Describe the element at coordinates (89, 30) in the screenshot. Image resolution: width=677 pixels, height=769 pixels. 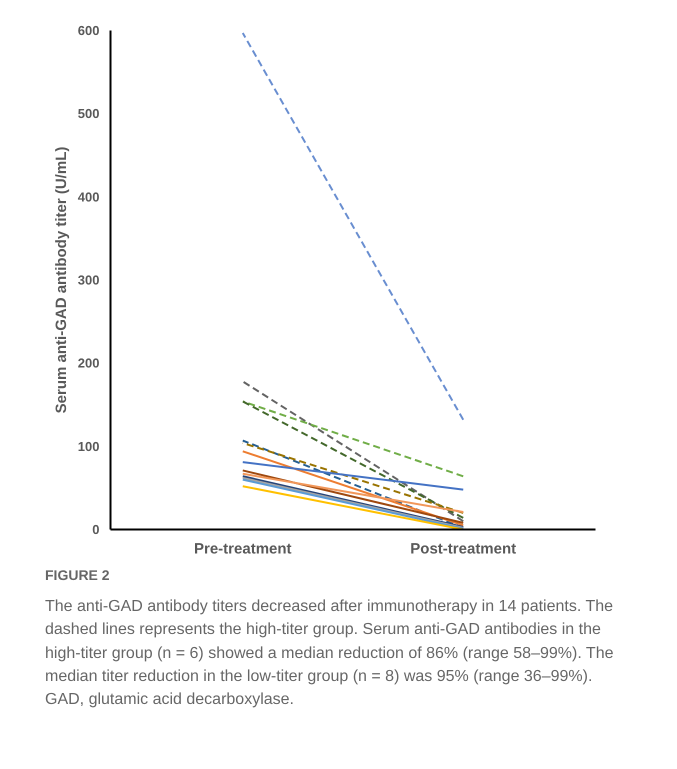
I see `y-tick-label: 600` at that location.